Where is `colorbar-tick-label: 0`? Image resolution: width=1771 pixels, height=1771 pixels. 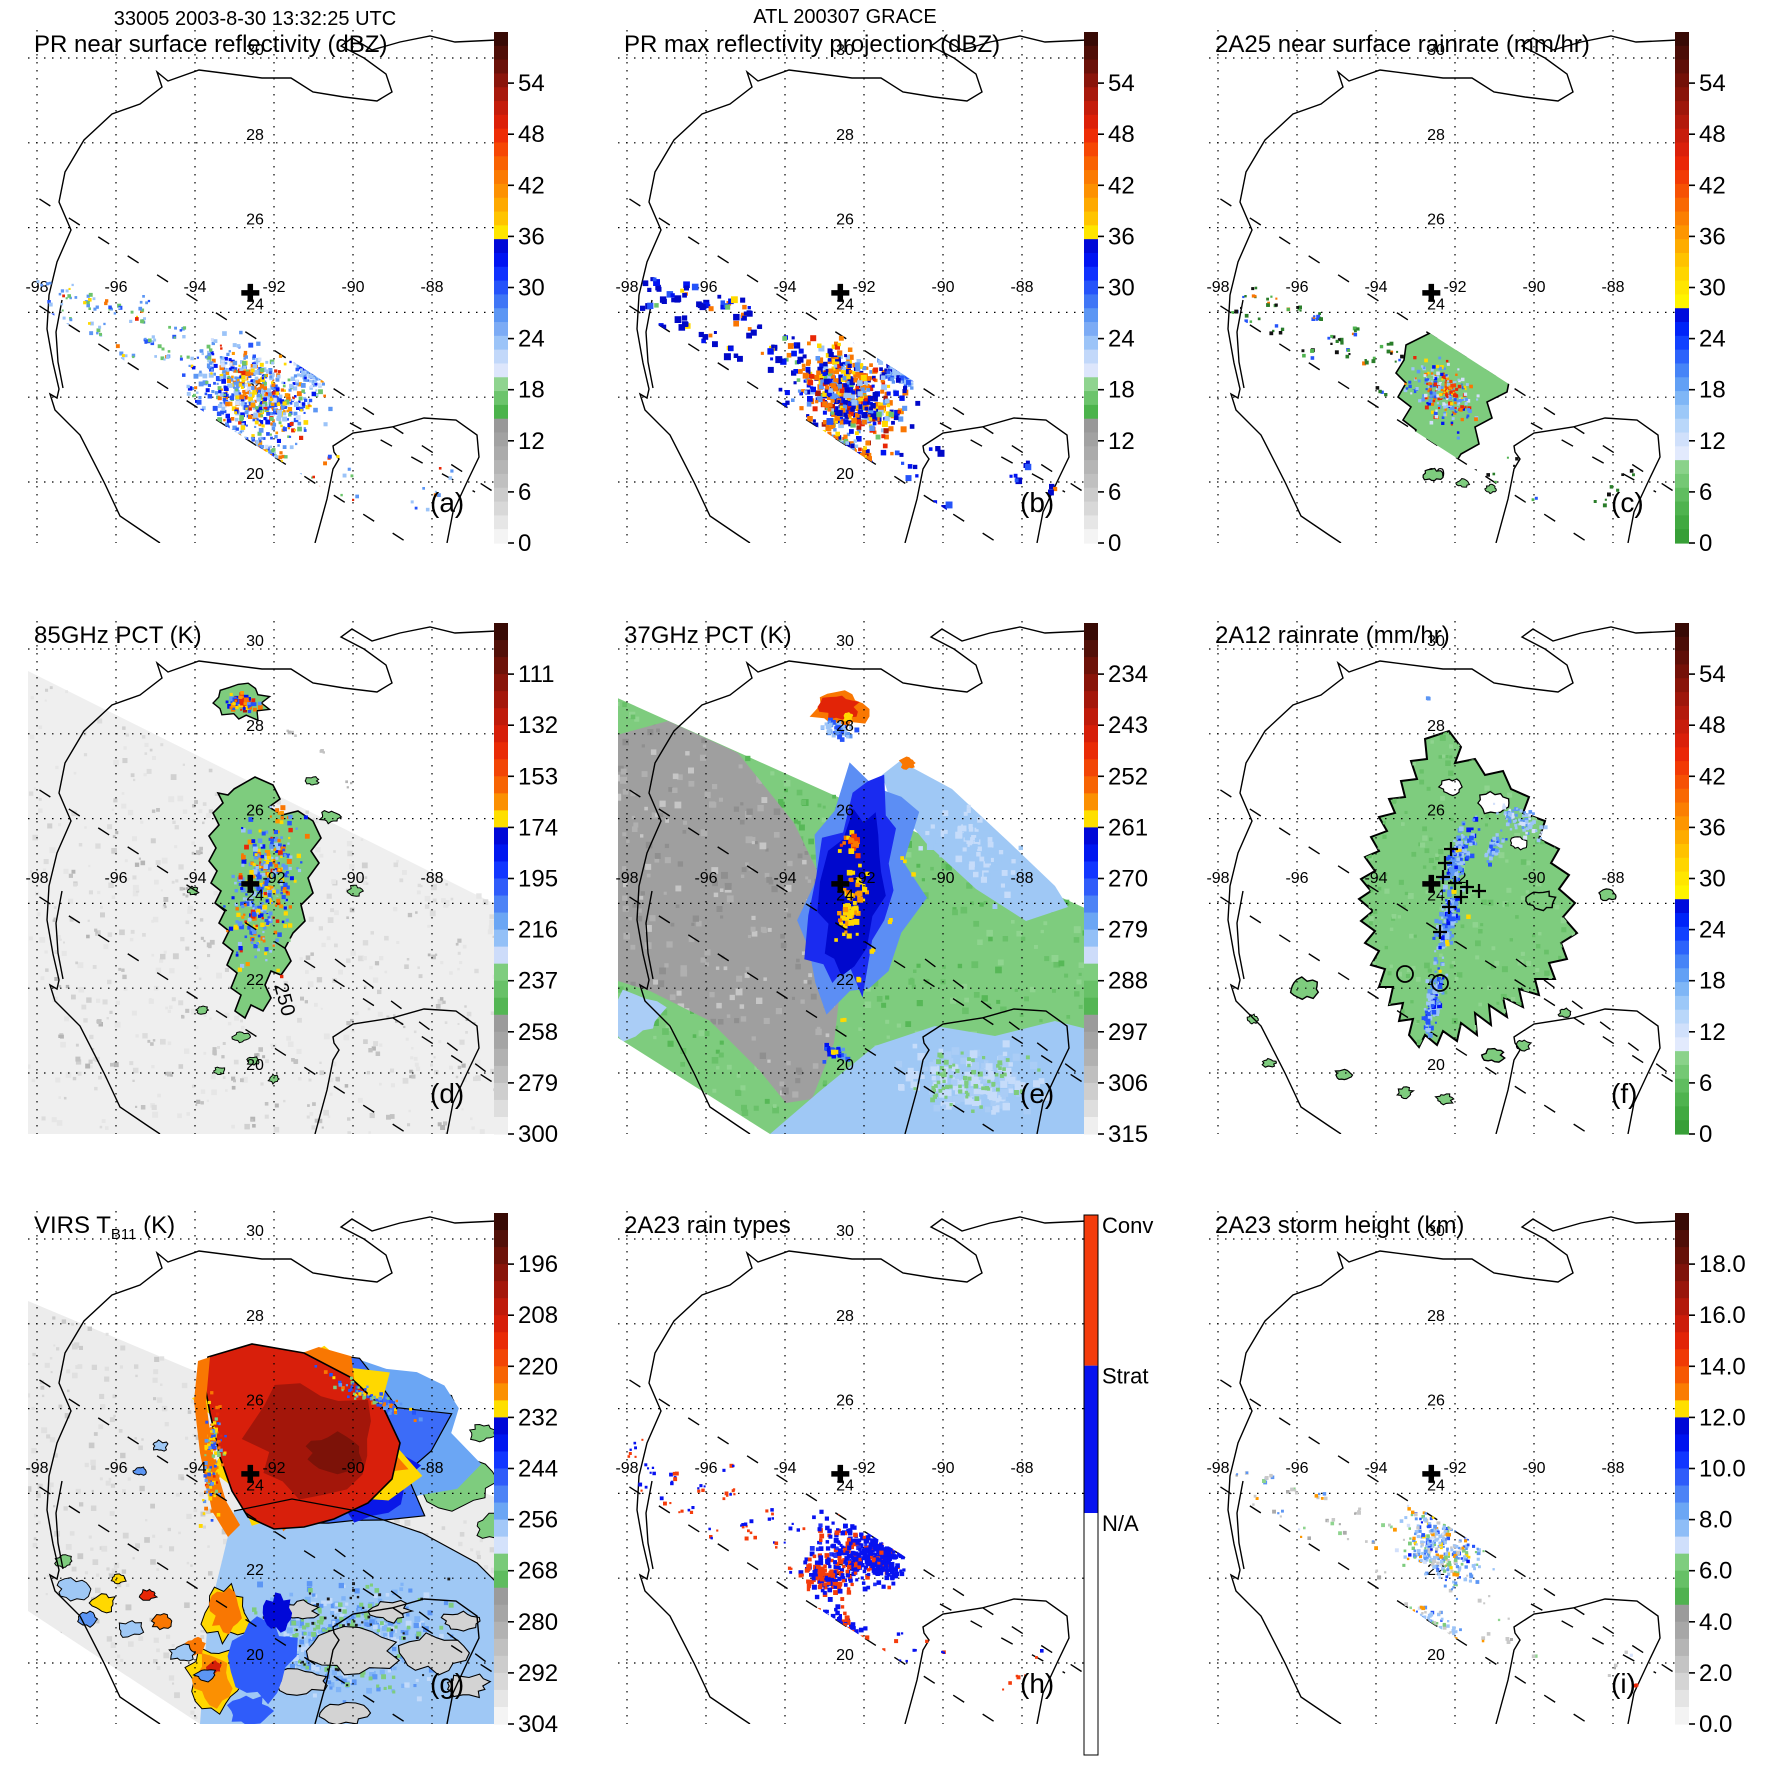 colorbar-tick-label: 0 is located at coordinates (524, 543).